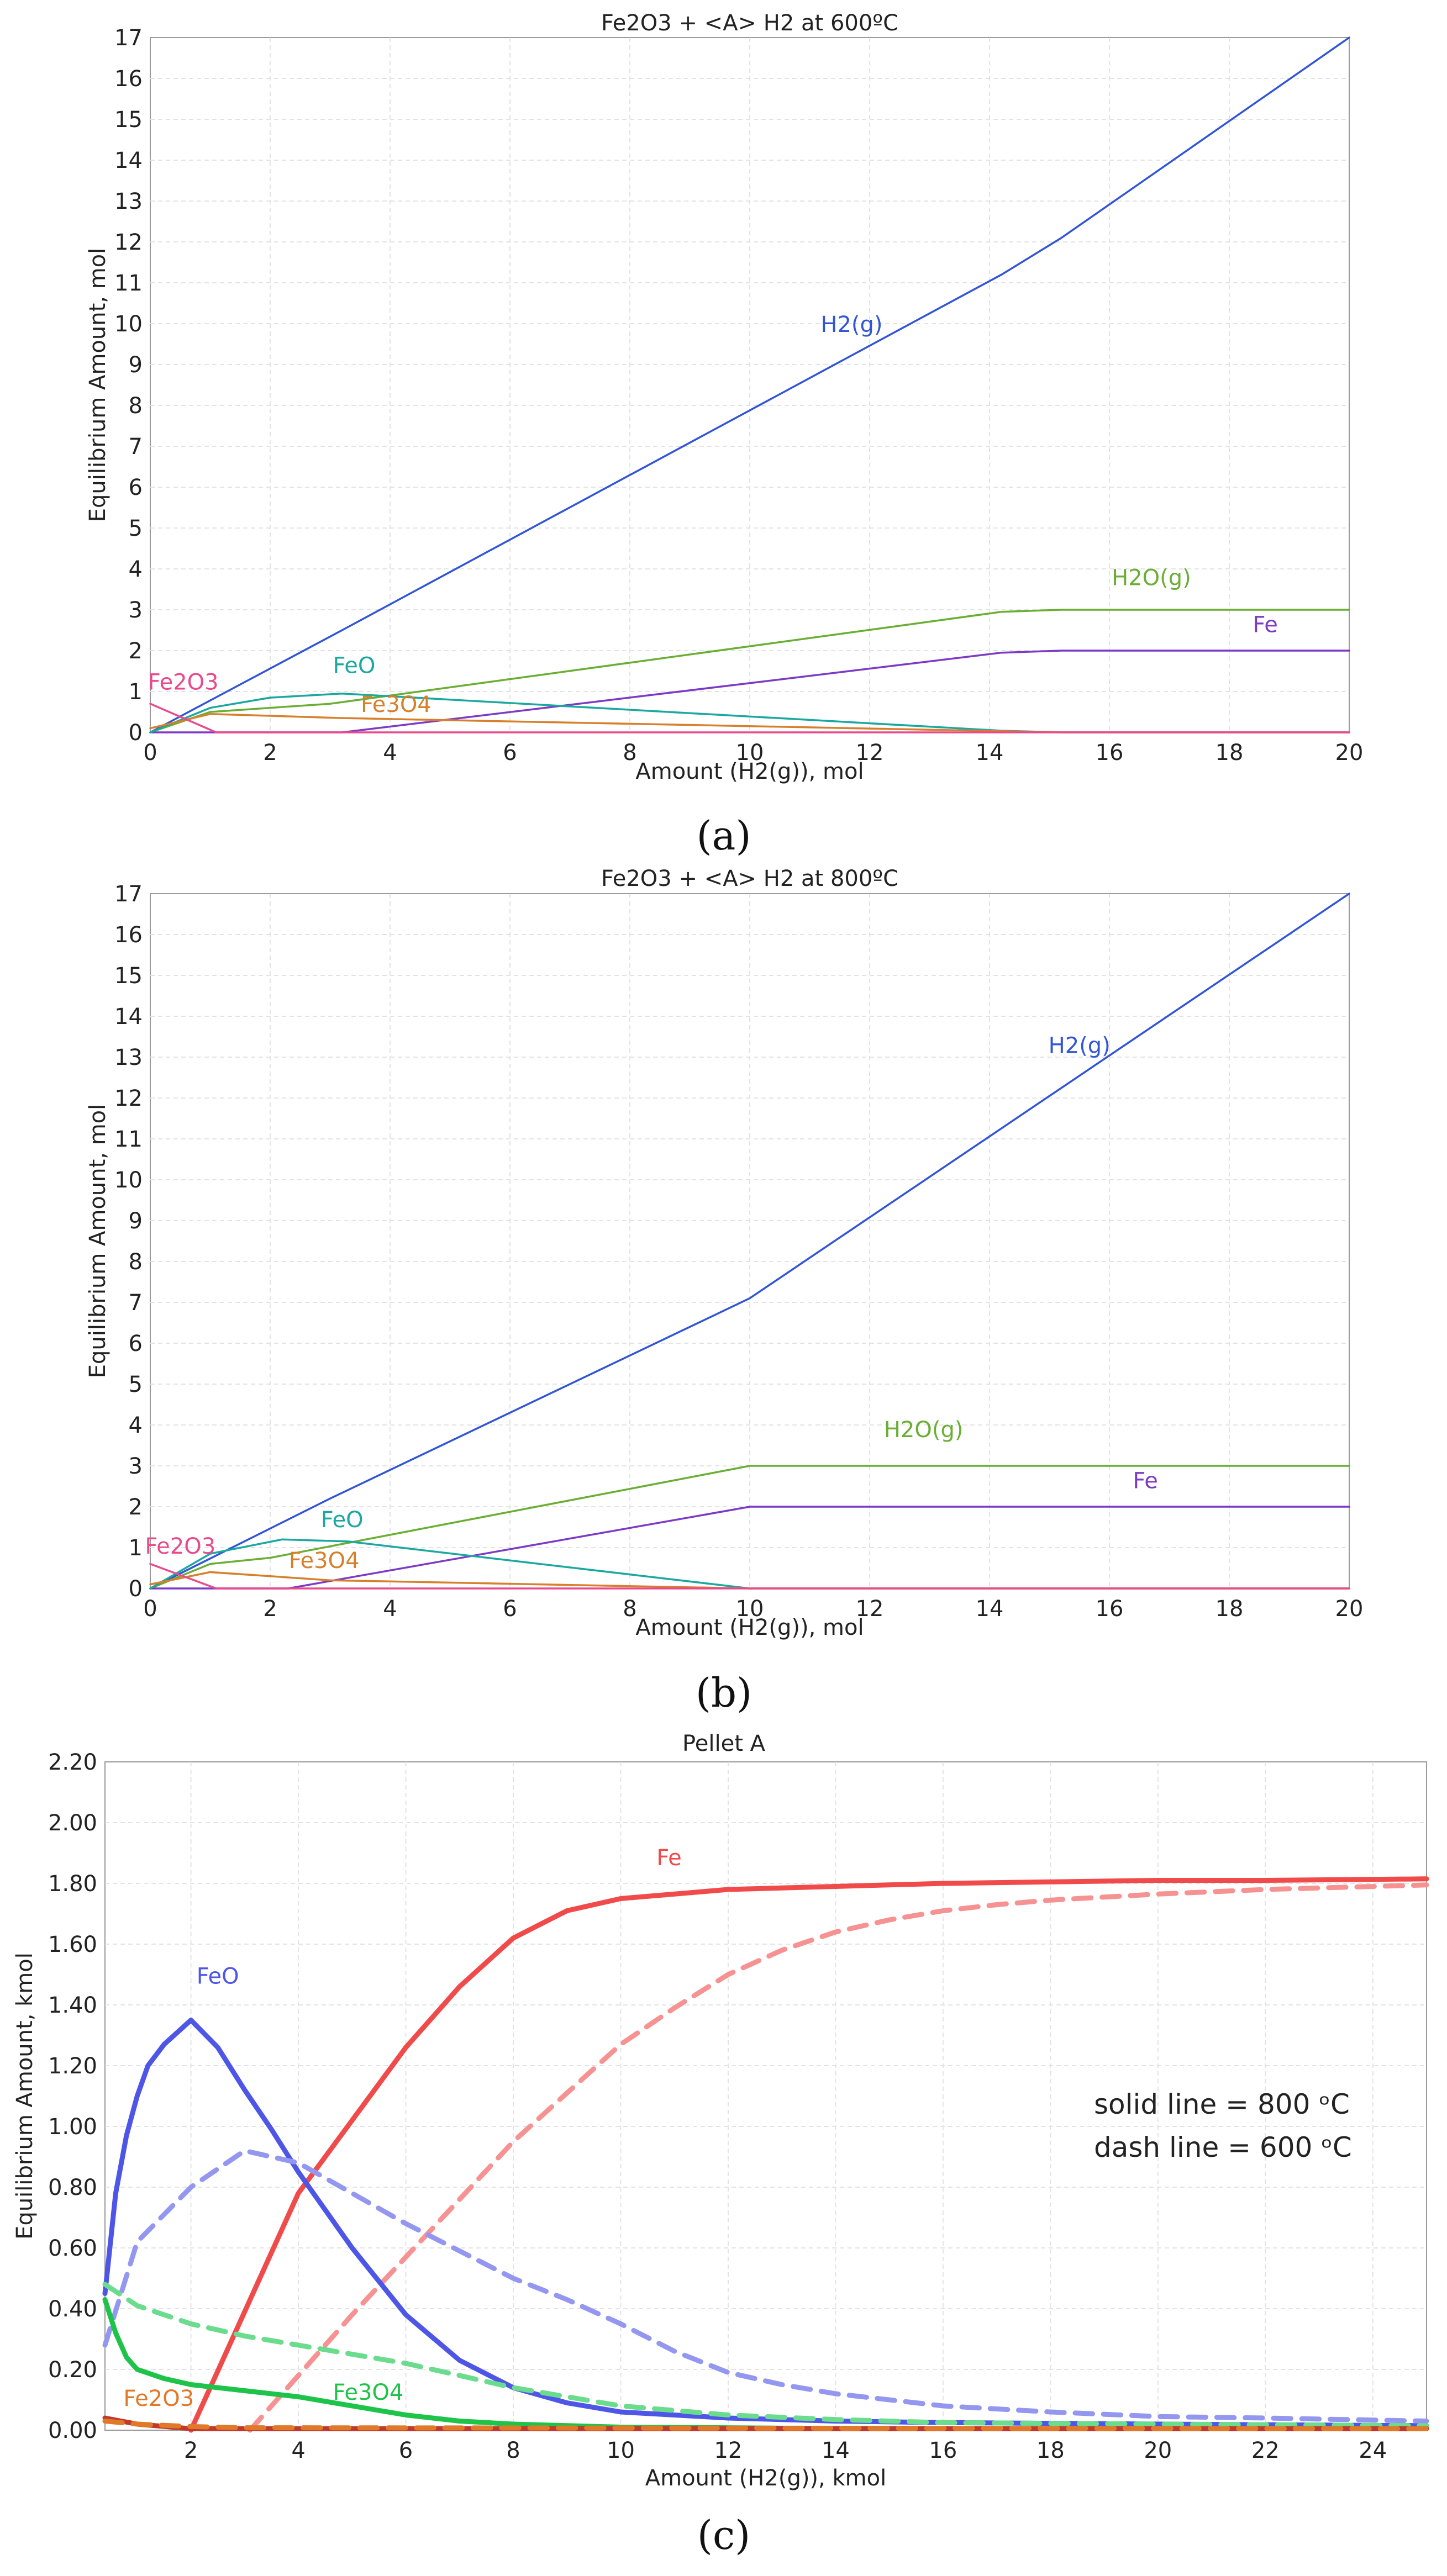  What do you see at coordinates (785, 2450) in the screenshot?
I see `x-tick-labels: 2 4 6 8 10 12 14 16 18 20 22 24` at bounding box center [785, 2450].